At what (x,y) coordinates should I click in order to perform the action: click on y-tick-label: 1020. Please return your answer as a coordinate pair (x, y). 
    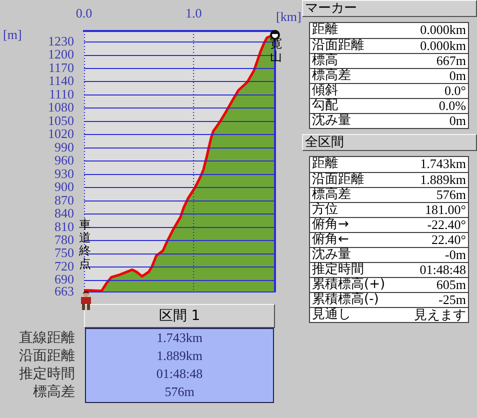
    Looking at the image, I should click on (61, 134).